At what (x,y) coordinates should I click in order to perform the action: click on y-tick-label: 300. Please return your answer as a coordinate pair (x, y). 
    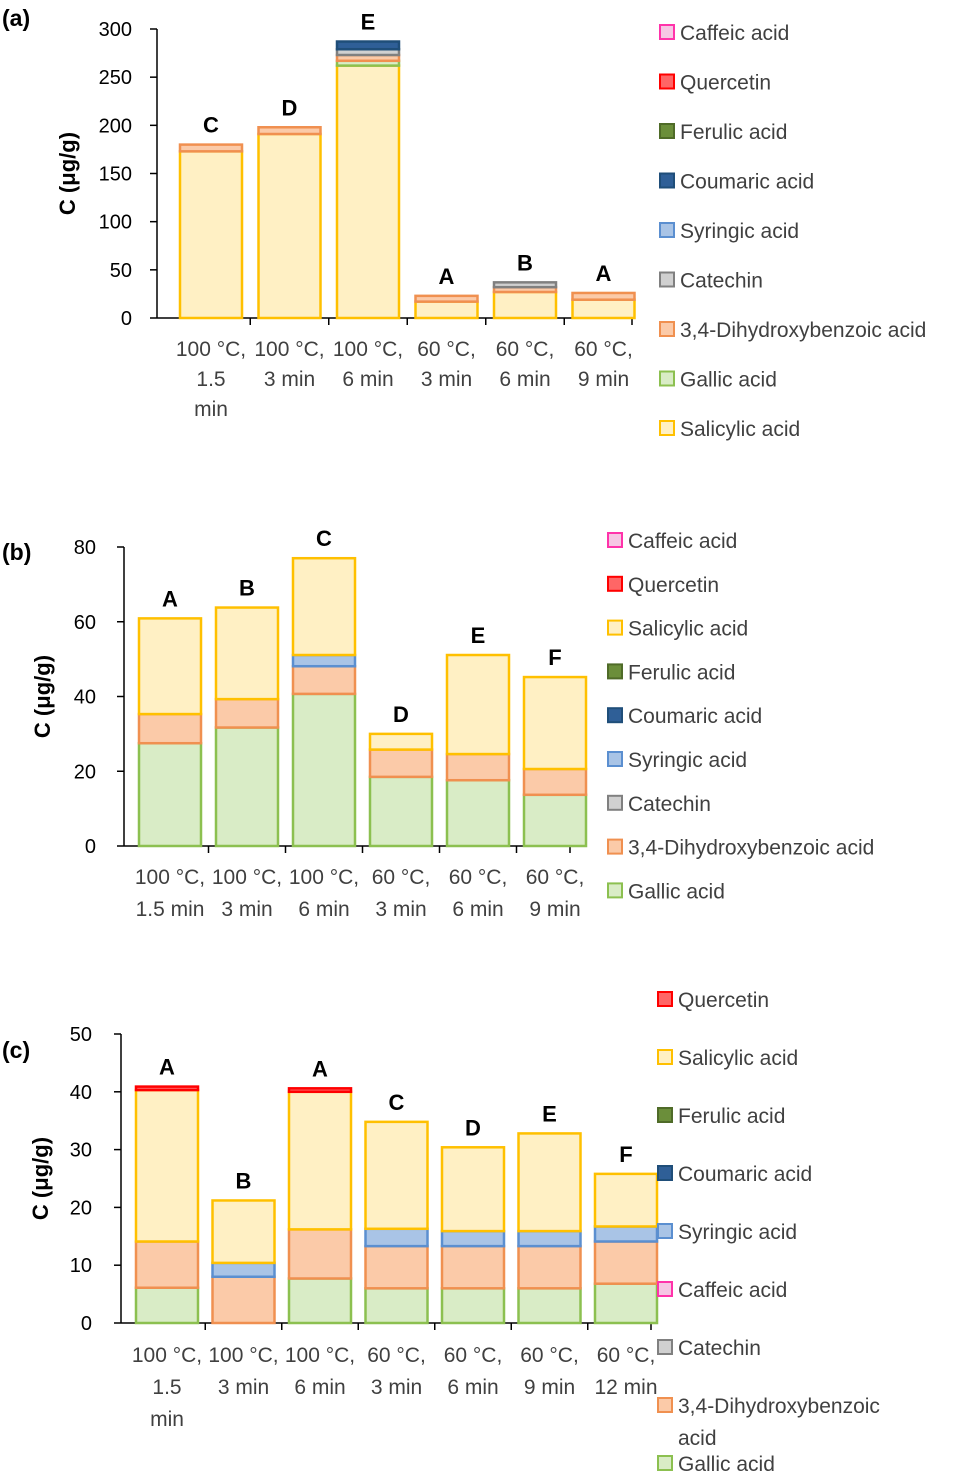
    Looking at the image, I should click on (115, 30).